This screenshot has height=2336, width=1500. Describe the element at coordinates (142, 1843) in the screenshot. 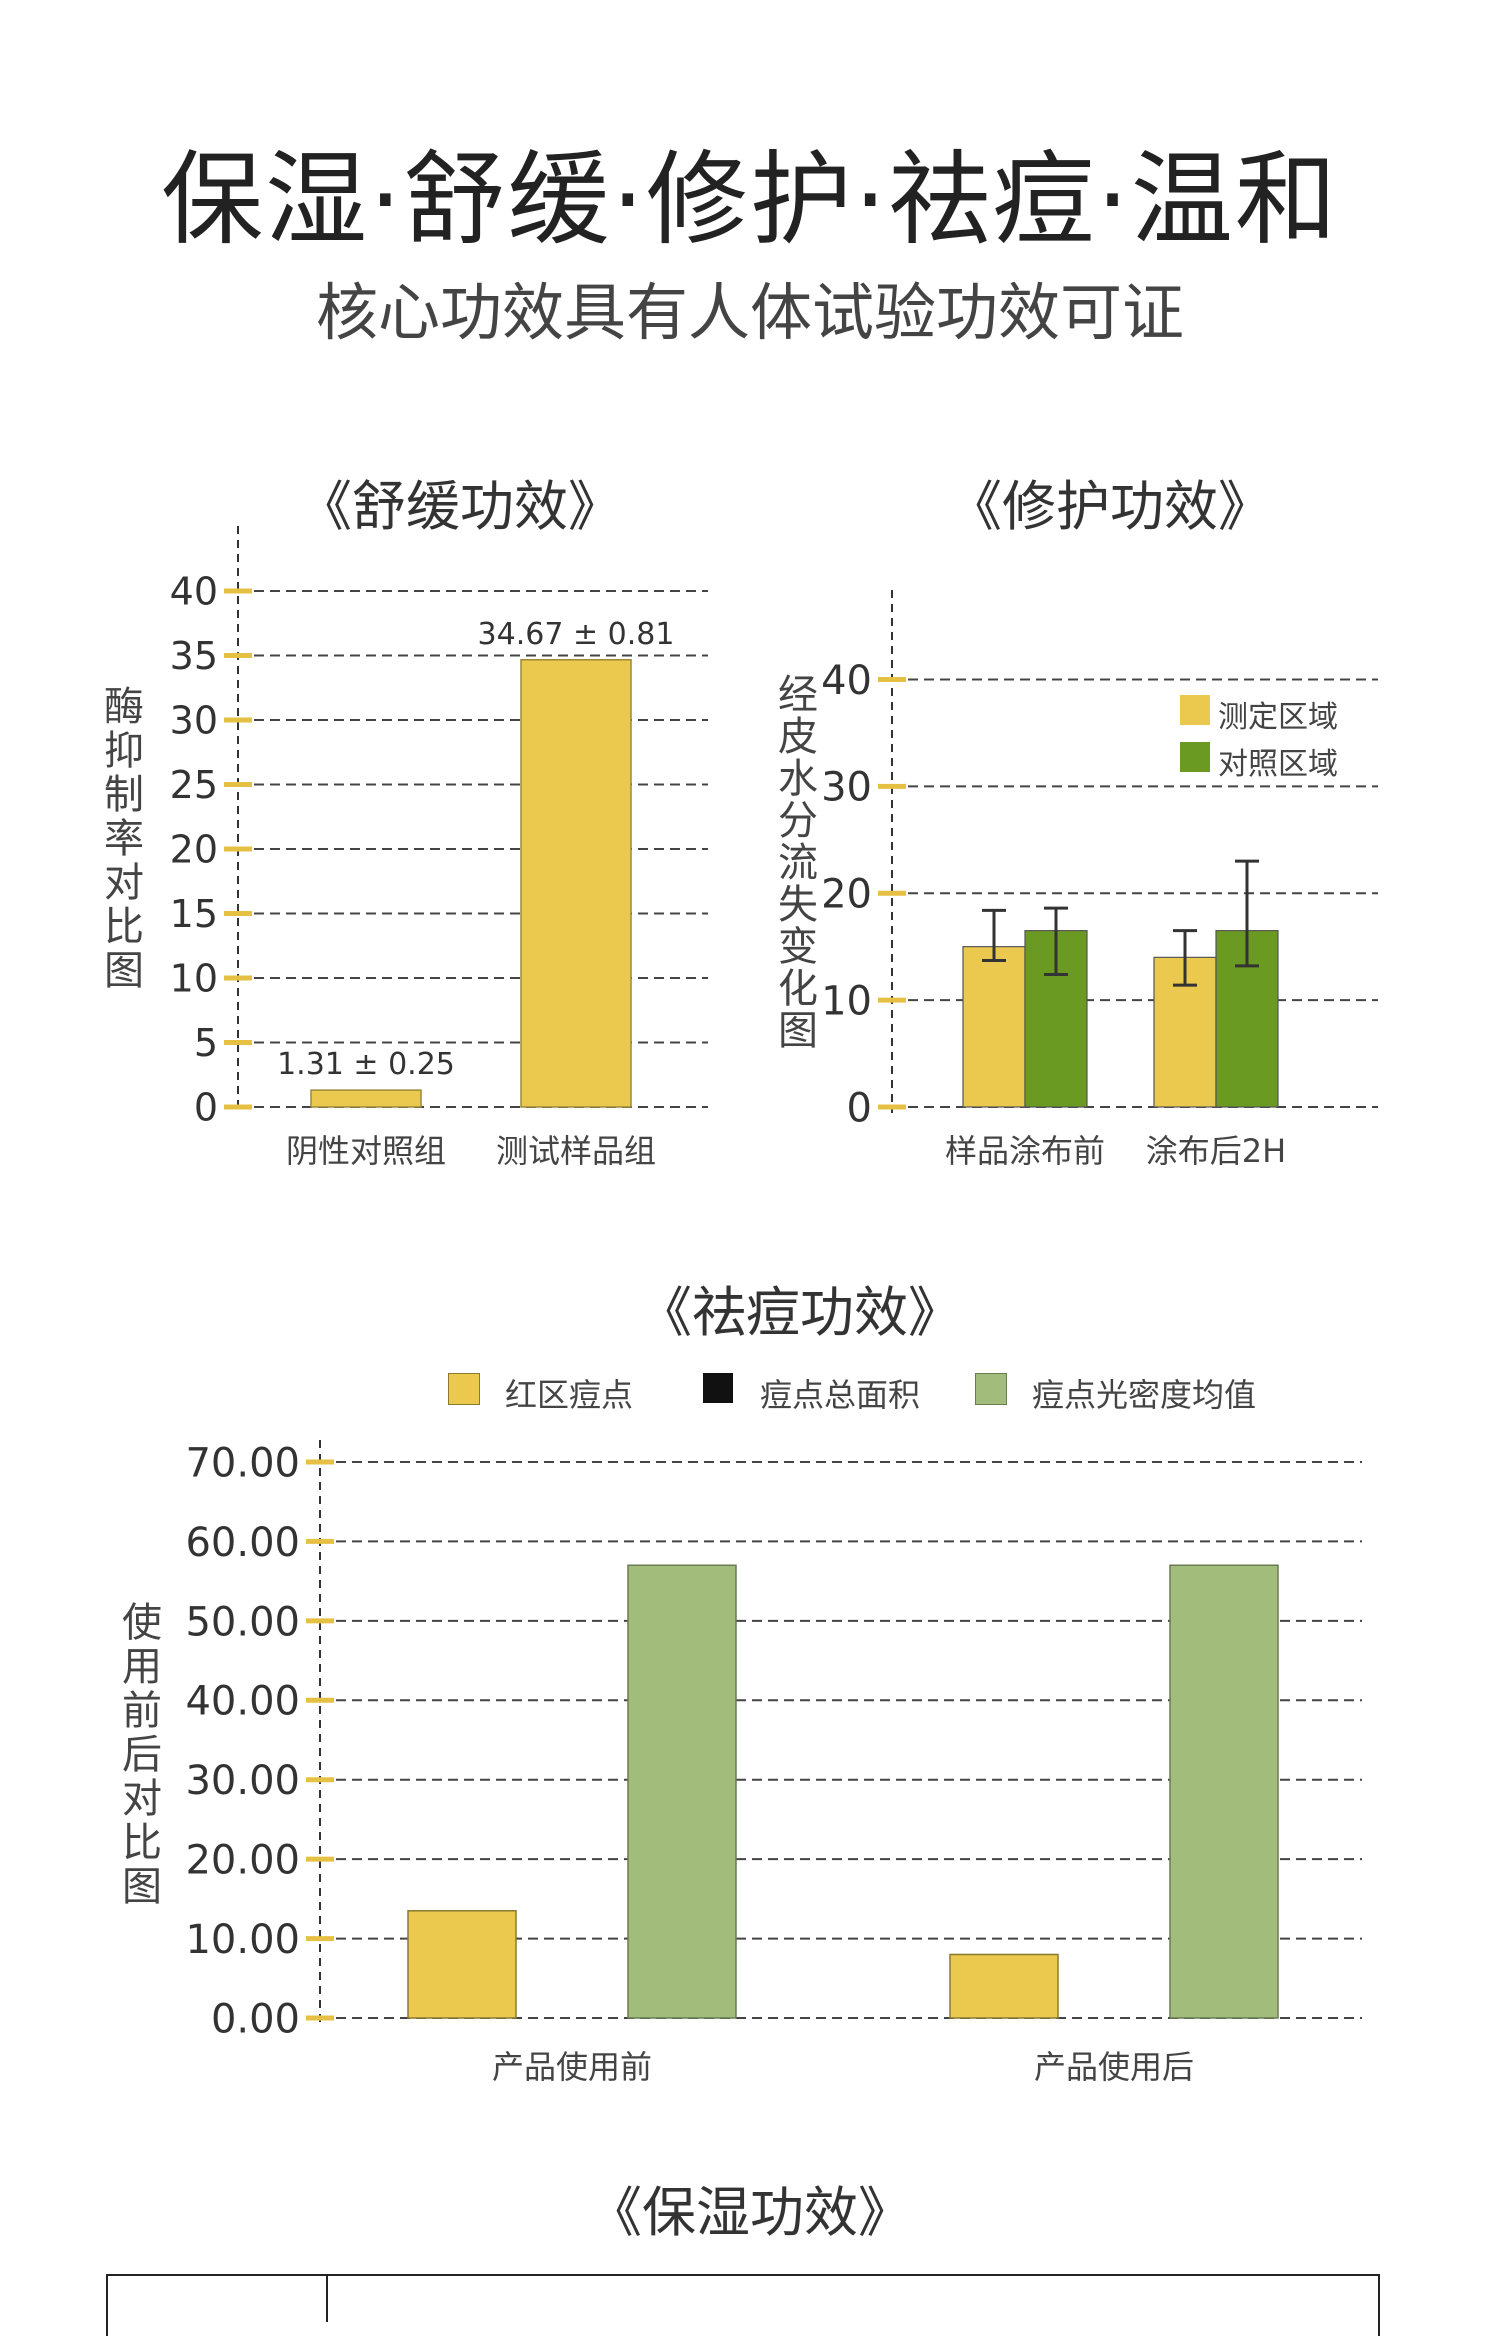

I see `chart3-ylabel-char: 比` at that location.